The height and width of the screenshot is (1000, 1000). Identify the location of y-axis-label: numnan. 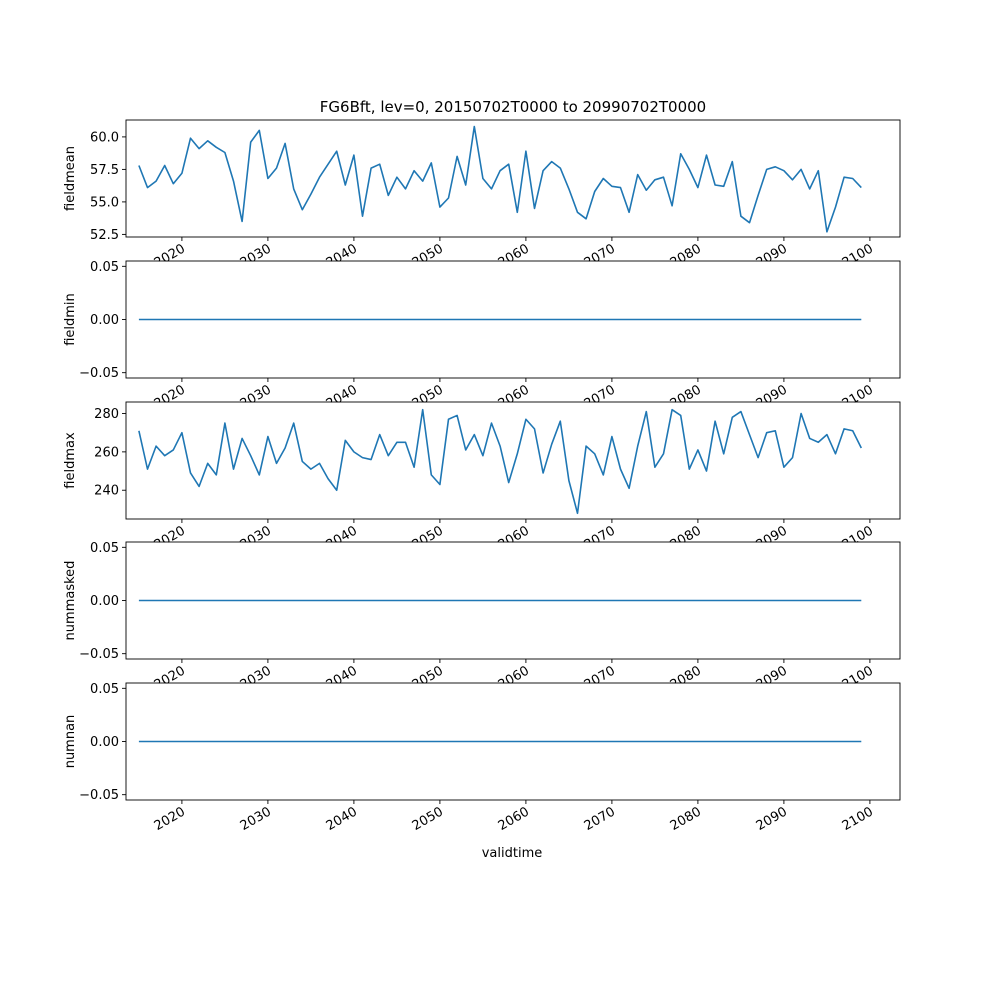
(70, 742).